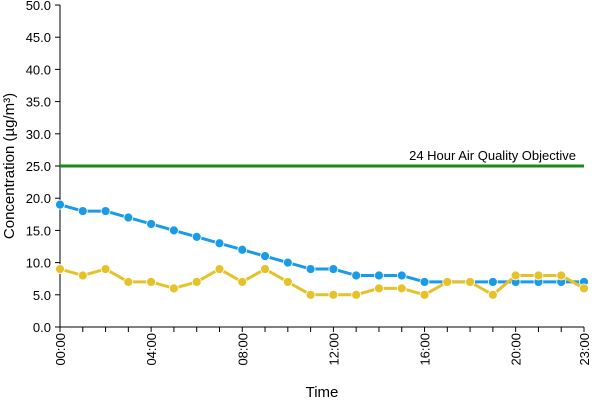  What do you see at coordinates (516, 349) in the screenshot?
I see `x-tick-label: 20:00` at bounding box center [516, 349].